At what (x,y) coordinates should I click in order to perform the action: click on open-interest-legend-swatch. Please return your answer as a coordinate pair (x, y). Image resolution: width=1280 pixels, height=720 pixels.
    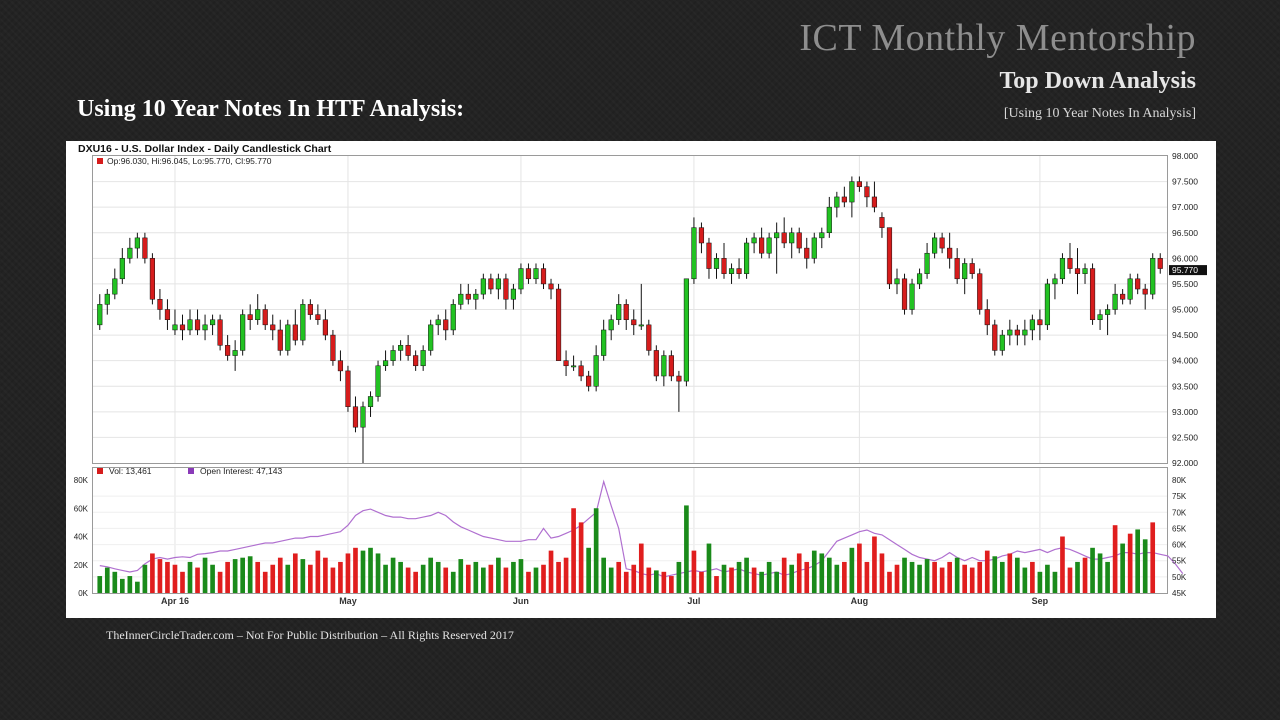
    Looking at the image, I should click on (191, 471).